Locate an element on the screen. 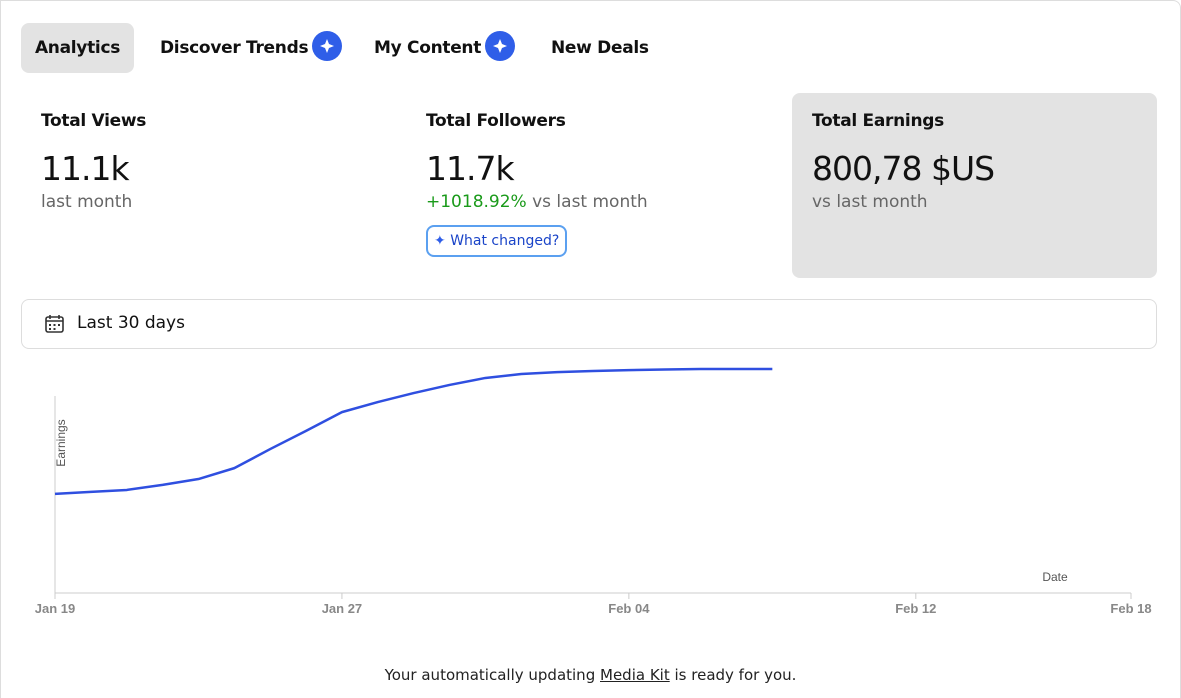 The image size is (1181, 698). what-changed-button: ✦ What changed? is located at coordinates (497, 241).